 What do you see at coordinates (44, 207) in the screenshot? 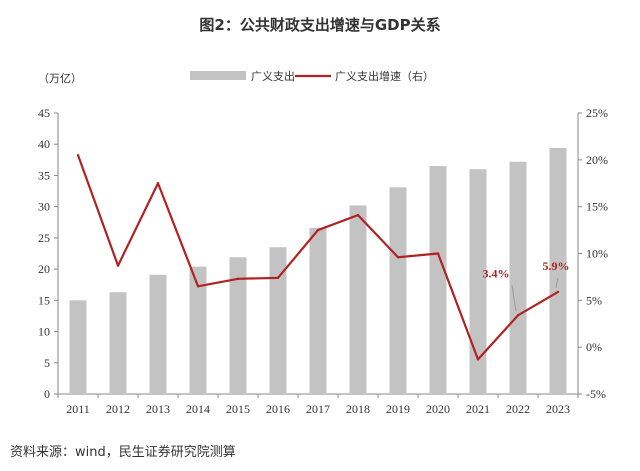
I see `left-tick-label: 30` at bounding box center [44, 207].